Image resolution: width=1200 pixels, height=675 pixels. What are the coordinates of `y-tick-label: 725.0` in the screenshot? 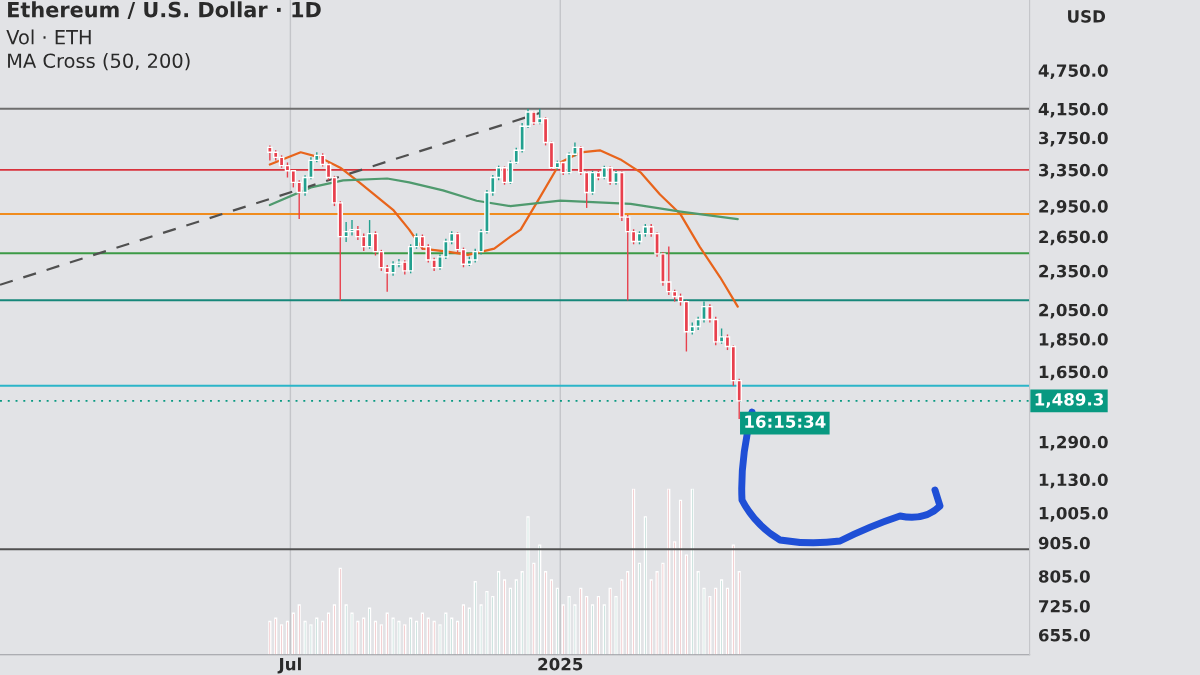 It's located at (1064, 606).